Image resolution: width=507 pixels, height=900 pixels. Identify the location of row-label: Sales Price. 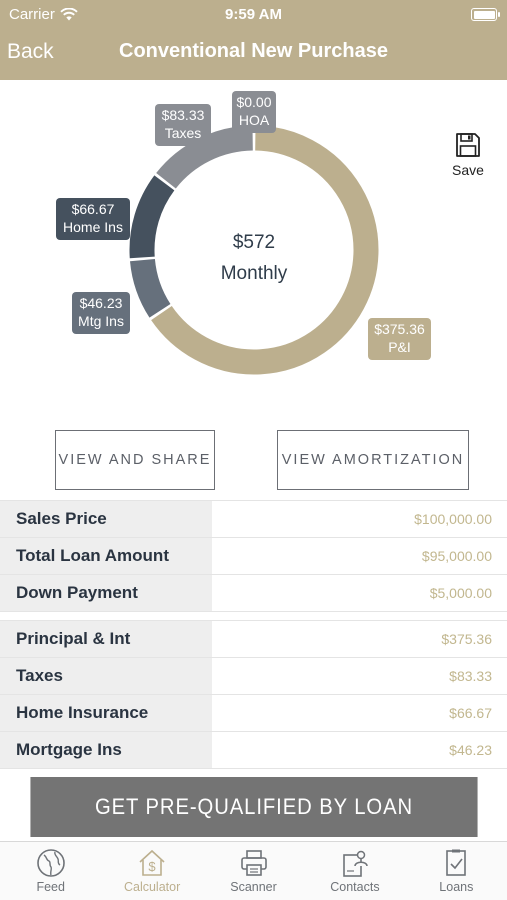
(106, 519).